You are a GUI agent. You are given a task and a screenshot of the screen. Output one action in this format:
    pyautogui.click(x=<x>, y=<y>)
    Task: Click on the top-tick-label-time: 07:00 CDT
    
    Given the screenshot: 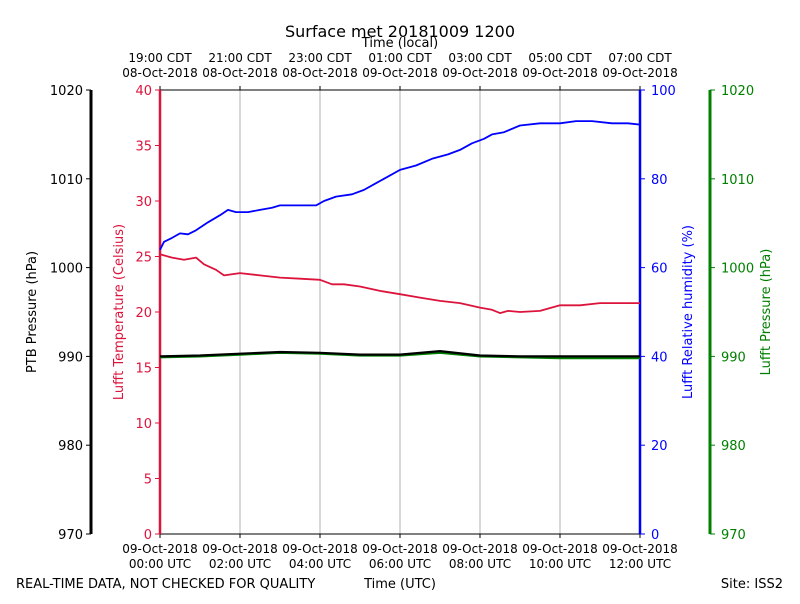 What is the action you would take?
    pyautogui.click(x=640, y=58)
    